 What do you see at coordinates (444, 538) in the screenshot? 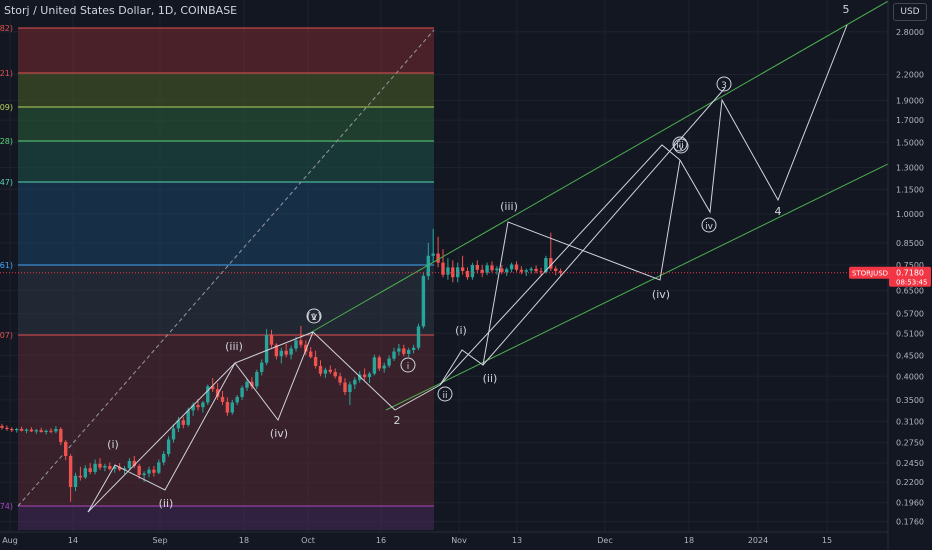
I see `time-axis: Aug 14 Sep 18 Oct 16 Nov 13 Dec 18 2024 15` at bounding box center [444, 538].